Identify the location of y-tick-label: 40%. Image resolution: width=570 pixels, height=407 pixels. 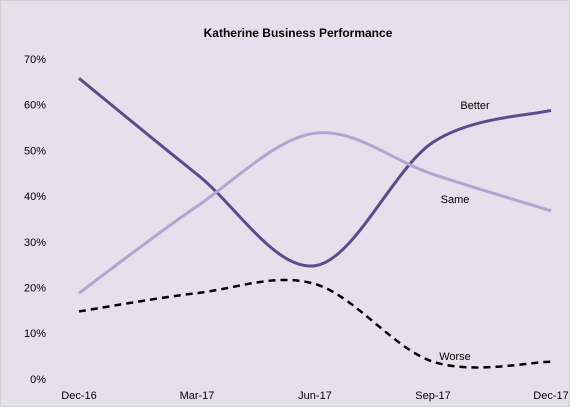
(35, 197).